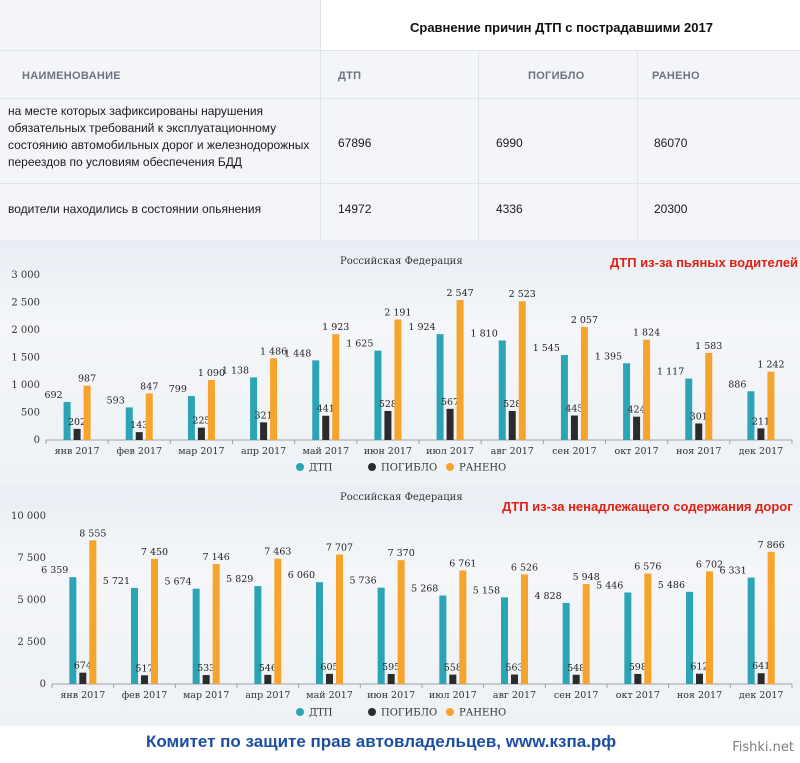 The image size is (800, 763). I want to click on data-label: 1 395, so click(608, 356).